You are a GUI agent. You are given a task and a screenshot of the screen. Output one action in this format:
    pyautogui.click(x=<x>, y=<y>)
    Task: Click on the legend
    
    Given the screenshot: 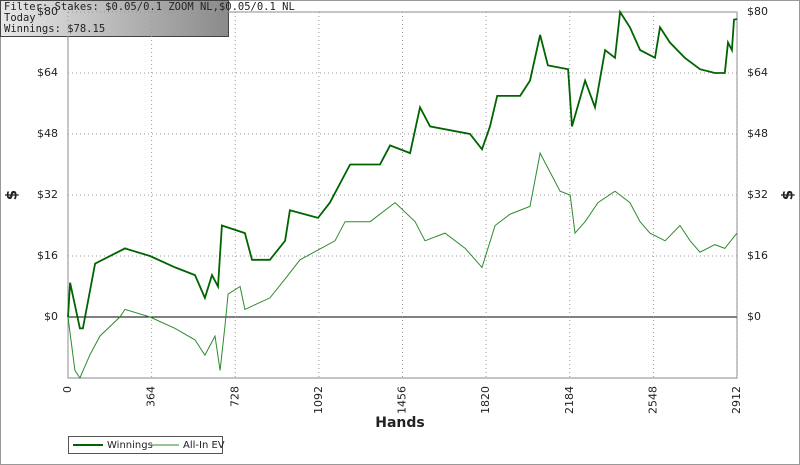 What is the action you would take?
    pyautogui.click(x=145, y=445)
    